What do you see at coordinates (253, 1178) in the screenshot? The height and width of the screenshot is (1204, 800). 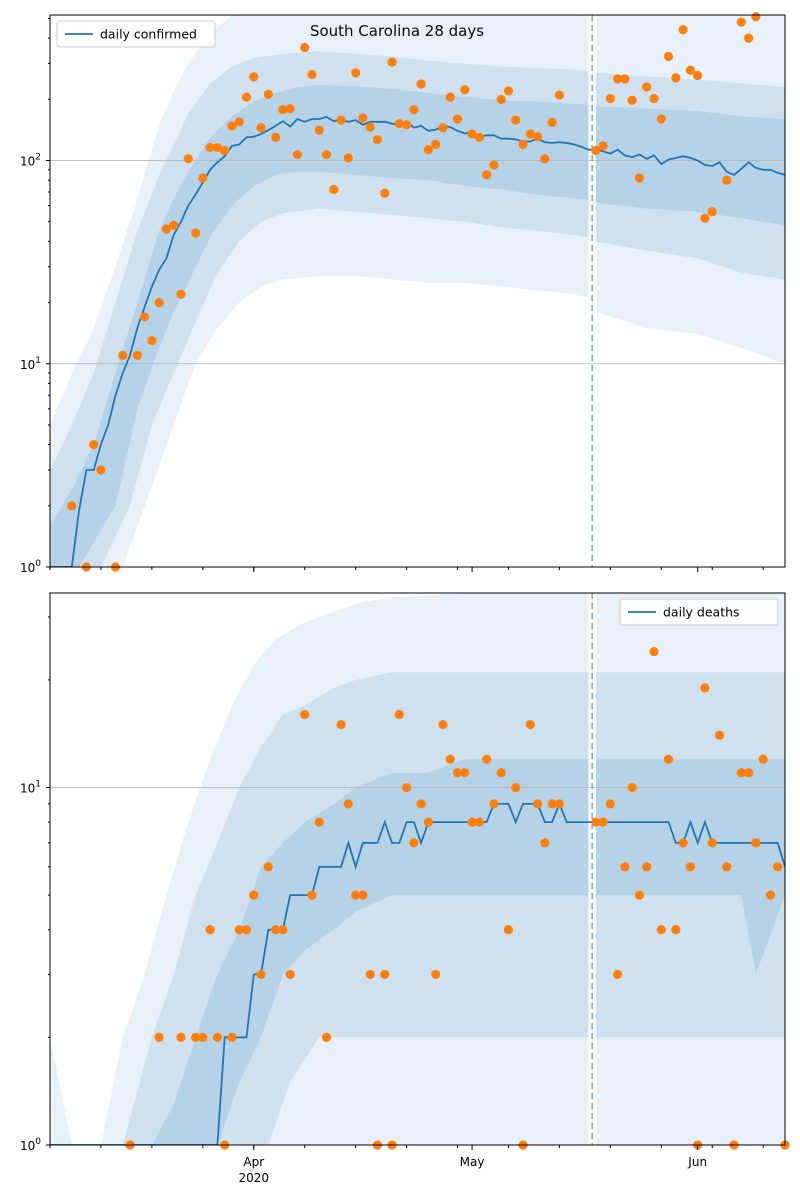 I see `x-tick-sublabel: 2020` at bounding box center [253, 1178].